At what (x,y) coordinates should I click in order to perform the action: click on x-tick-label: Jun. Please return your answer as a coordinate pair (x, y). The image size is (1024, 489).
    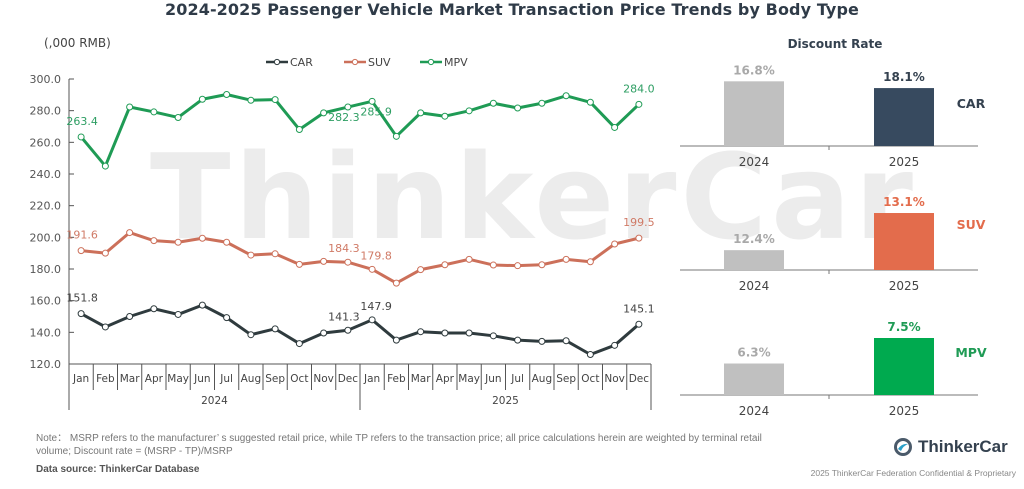
    Looking at the image, I should click on (201, 379).